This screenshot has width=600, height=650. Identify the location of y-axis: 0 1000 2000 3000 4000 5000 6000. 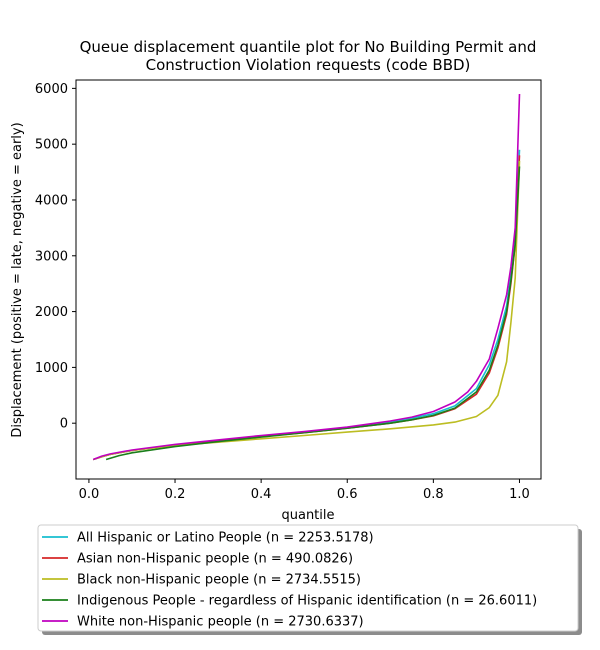
(55, 257).